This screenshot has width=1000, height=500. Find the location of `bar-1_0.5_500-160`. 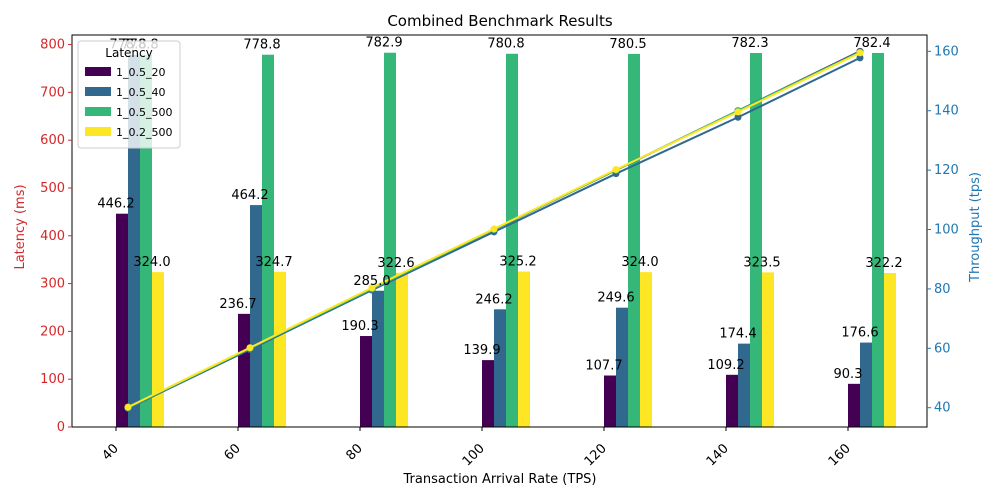

bar-1_0.5_500-160 is located at coordinates (878, 239).